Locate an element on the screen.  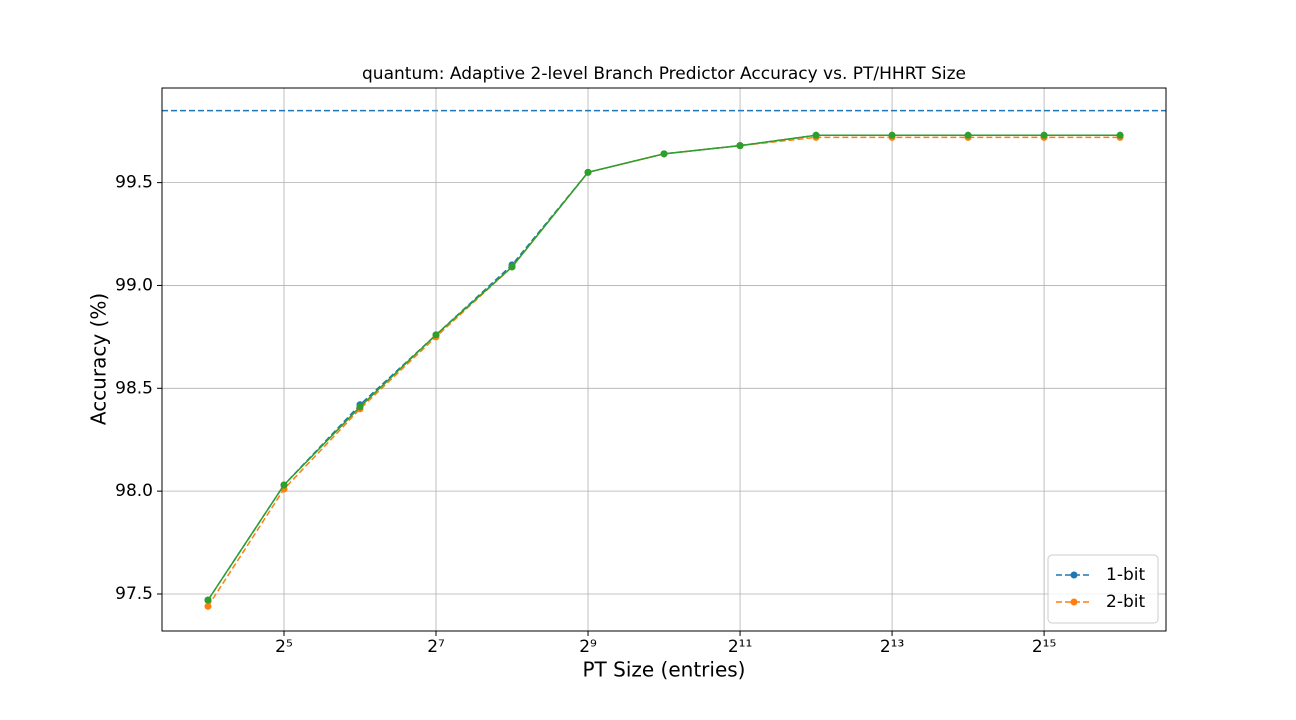
x-tick-label: 2⁷ is located at coordinates (436, 647).